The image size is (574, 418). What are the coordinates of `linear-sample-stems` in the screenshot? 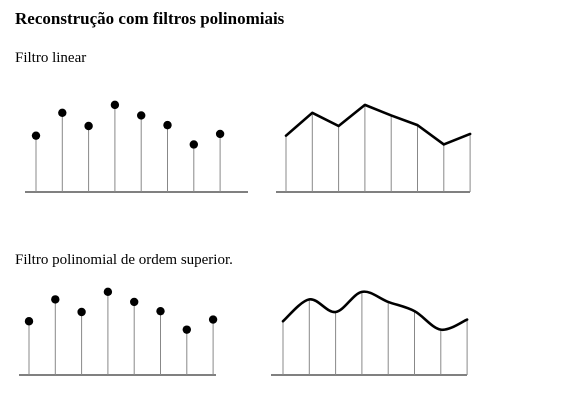 It's located at (136, 146).